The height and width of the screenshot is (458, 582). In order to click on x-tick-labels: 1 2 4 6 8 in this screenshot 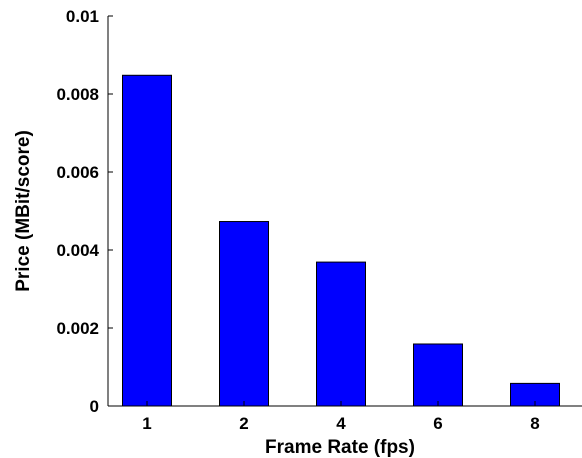, I will do `click(340, 423)`.